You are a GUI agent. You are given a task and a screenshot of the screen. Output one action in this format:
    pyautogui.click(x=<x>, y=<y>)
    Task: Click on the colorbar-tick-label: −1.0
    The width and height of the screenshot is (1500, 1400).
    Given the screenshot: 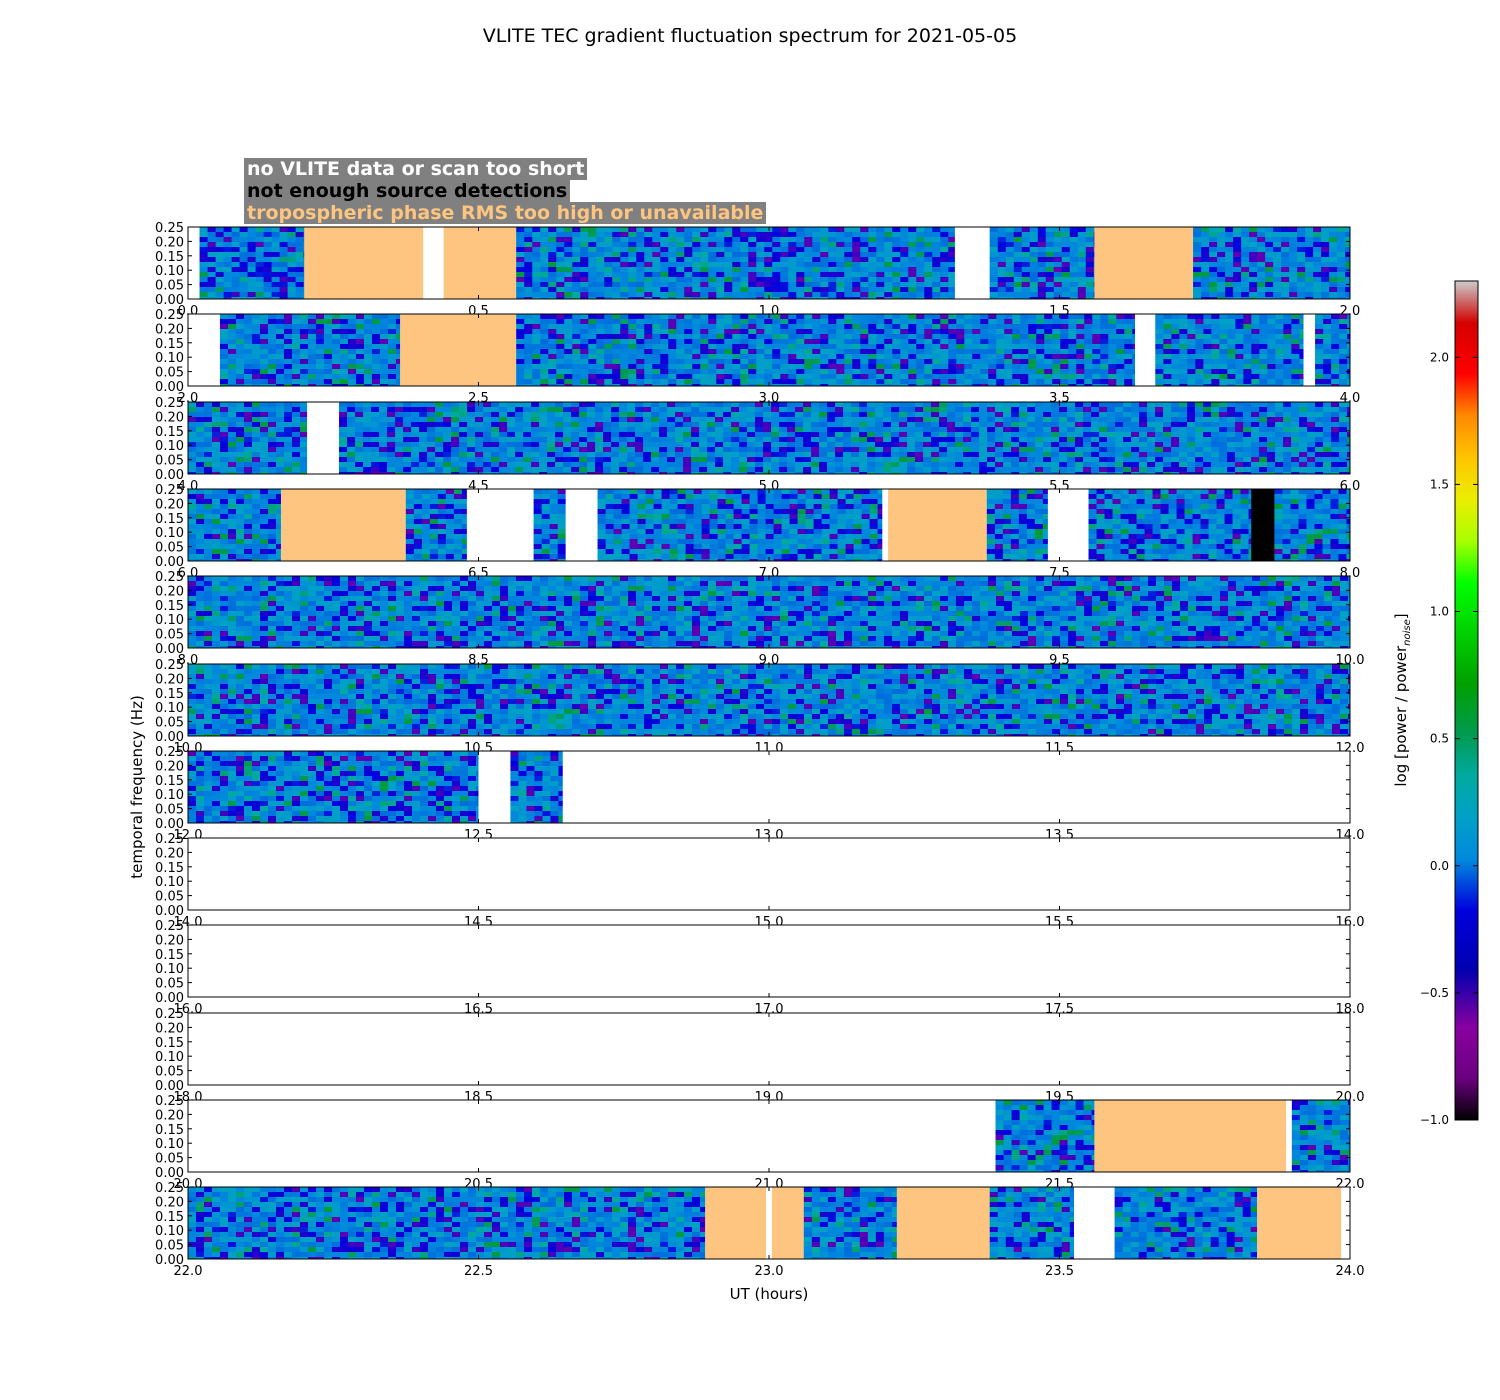 What is the action you would take?
    pyautogui.click(x=1434, y=1120)
    